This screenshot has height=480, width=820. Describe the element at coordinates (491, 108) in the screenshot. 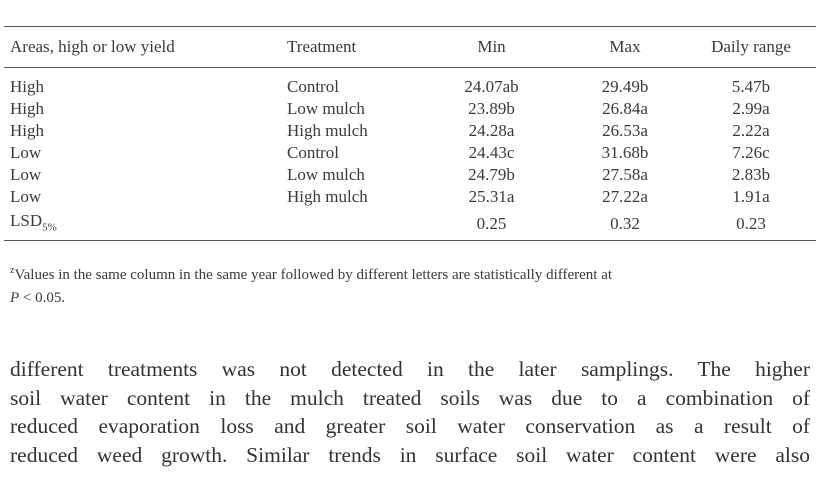

I see `table-cell: 23.89b` at that location.